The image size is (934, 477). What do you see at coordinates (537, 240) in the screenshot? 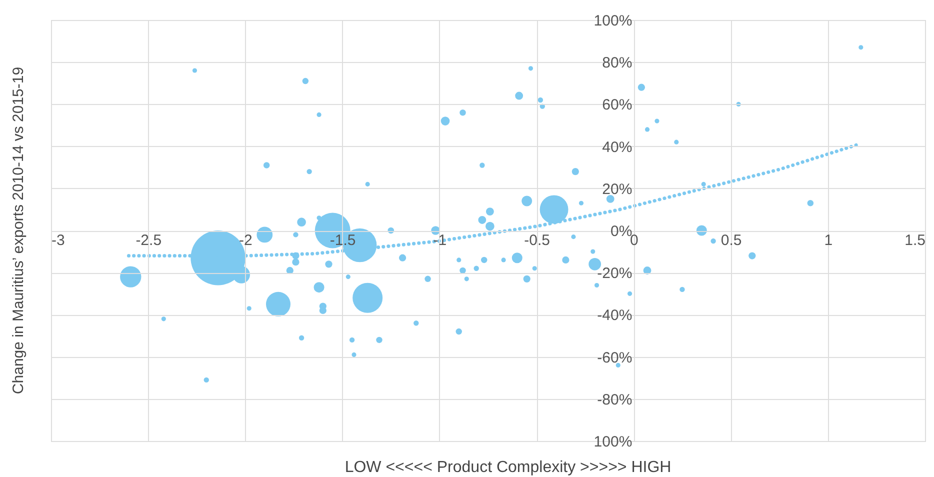
I see `x-tick-label: -0.5` at bounding box center [537, 240].